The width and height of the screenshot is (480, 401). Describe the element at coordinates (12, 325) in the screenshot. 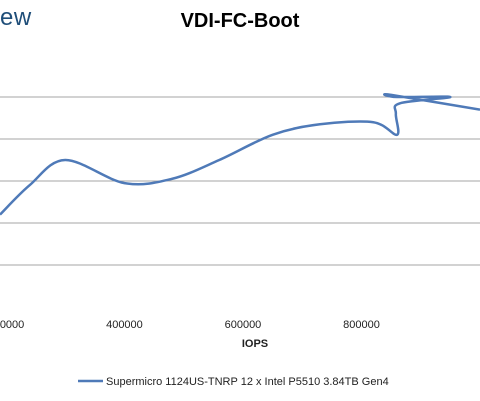

I see `x-tick-label-0: 200000` at that location.